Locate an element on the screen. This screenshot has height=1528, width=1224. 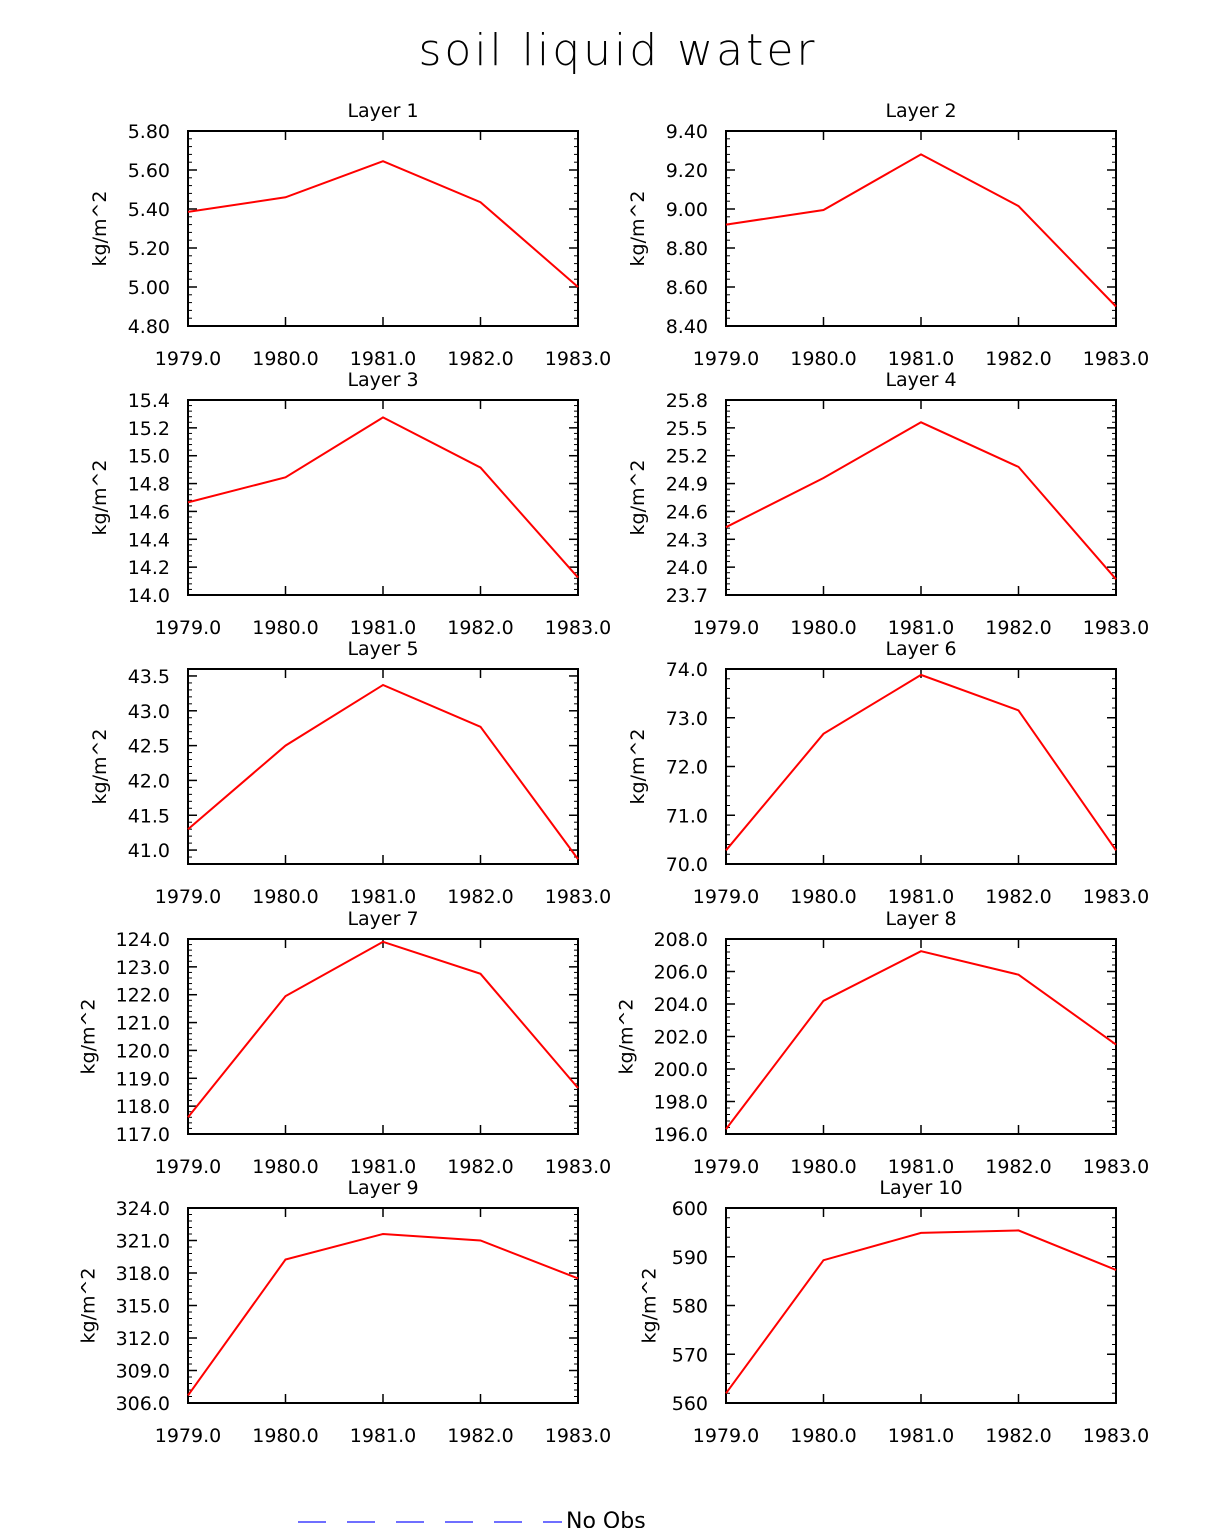
y-tick-label: 198.0 is located at coordinates (681, 1103).